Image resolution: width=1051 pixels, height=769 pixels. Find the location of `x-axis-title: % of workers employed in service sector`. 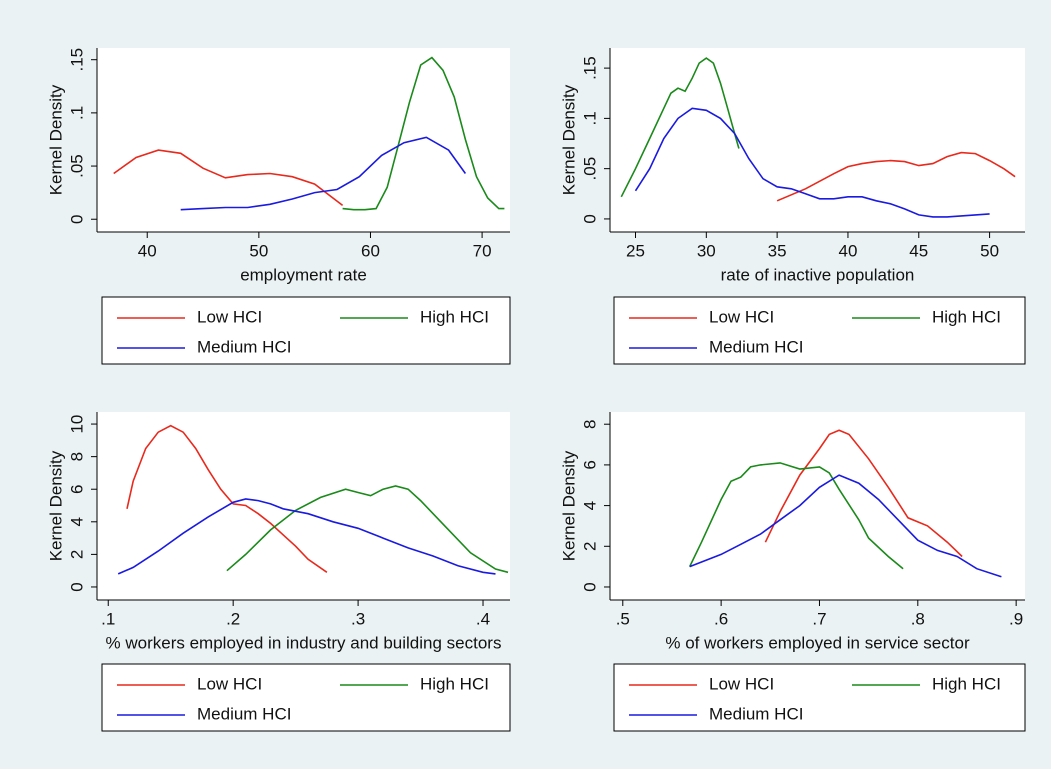

x-axis-title: % of workers employed in service sector is located at coordinates (817, 642).